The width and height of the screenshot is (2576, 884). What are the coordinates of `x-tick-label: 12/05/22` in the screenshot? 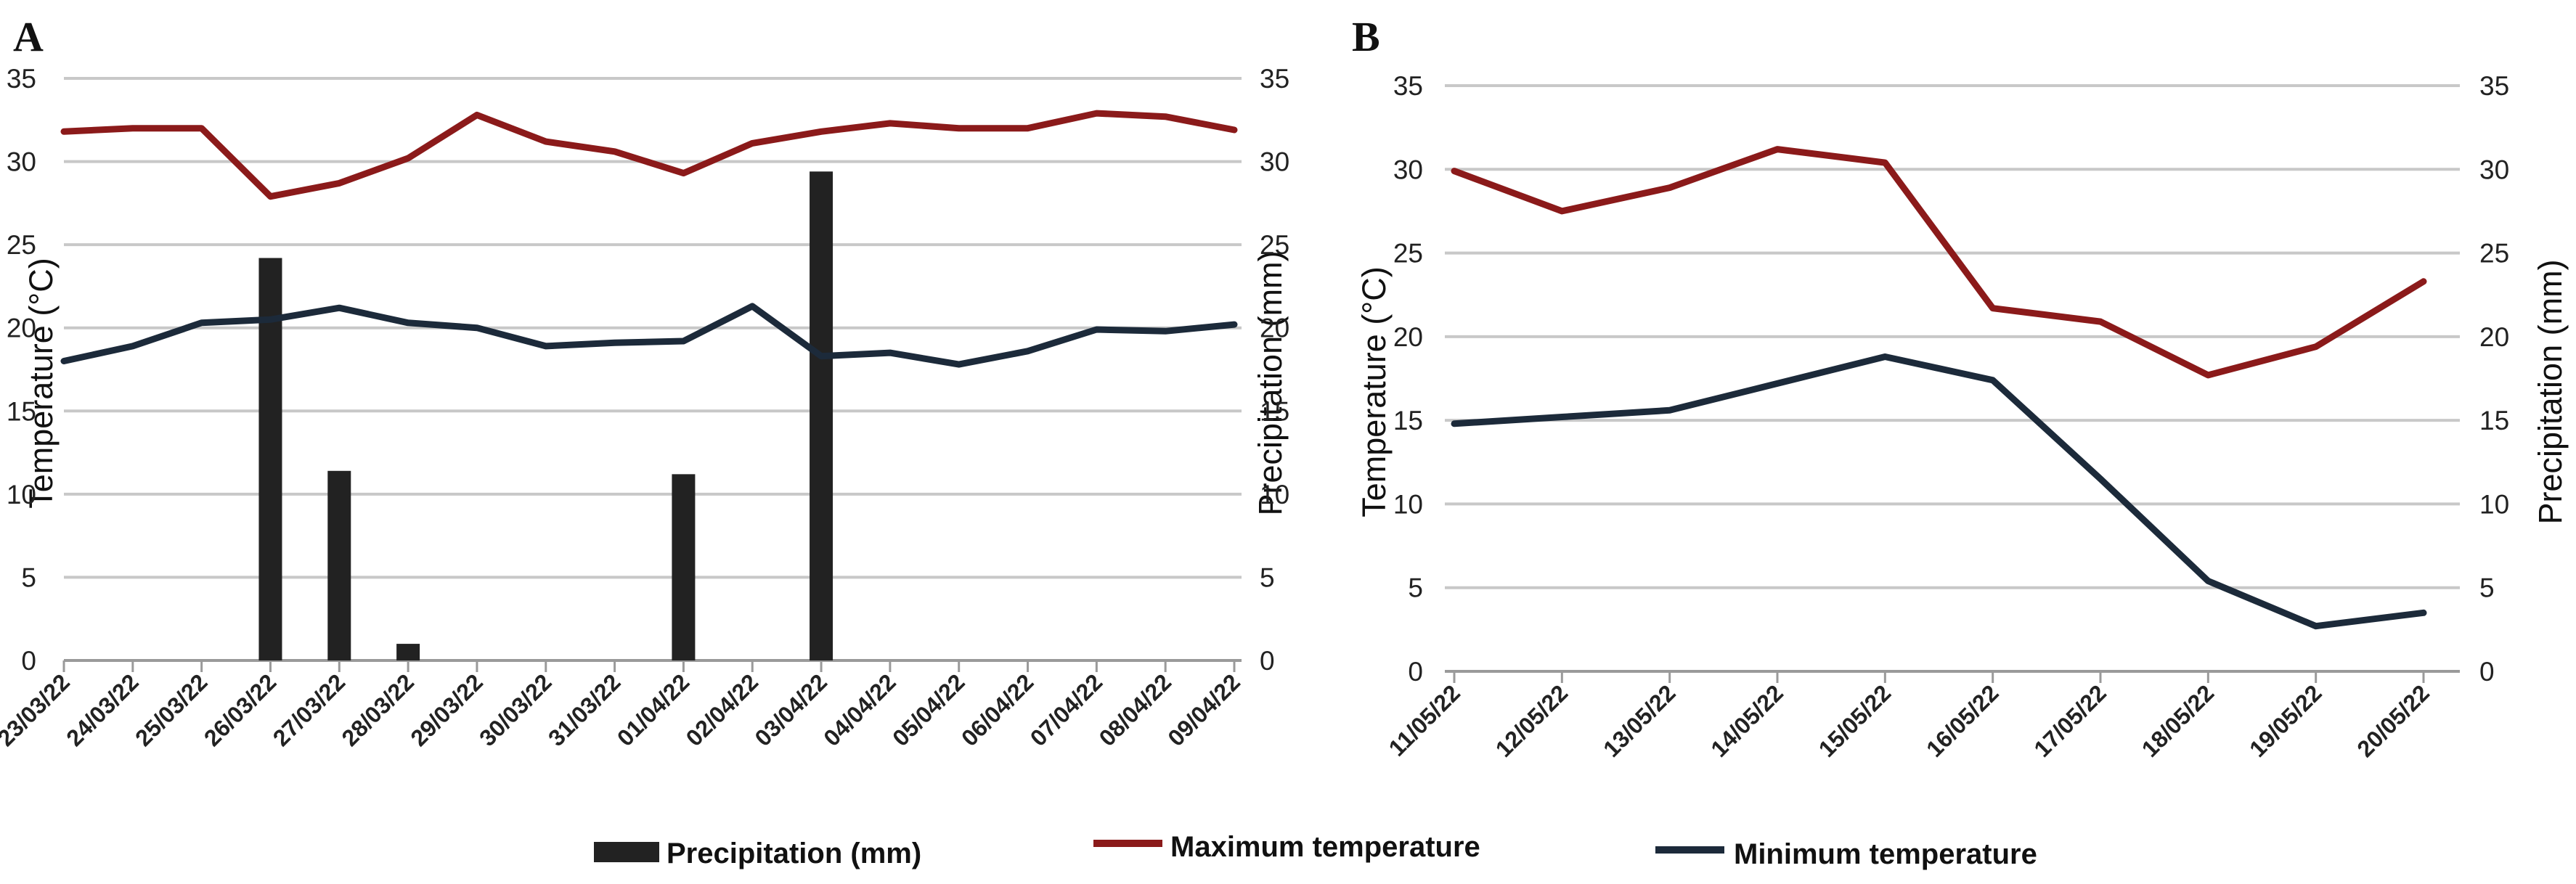 It's located at (1532, 720).